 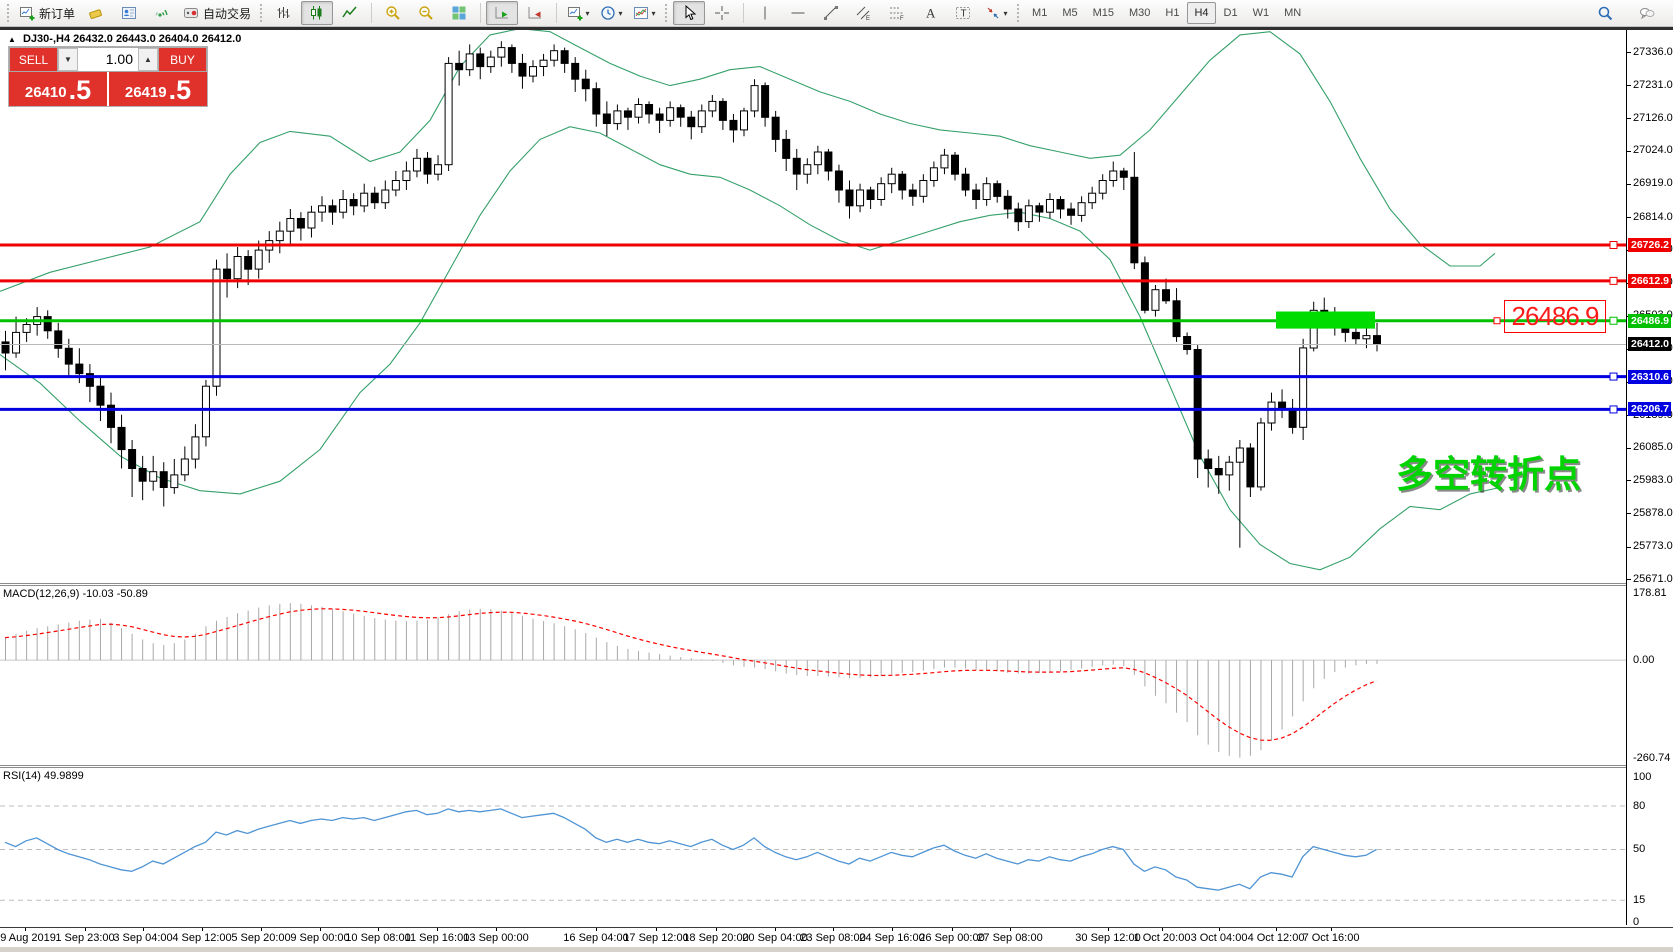 What do you see at coordinates (1219, 938) in the screenshot?
I see `time-axis-label: 3 Oct 04:00` at bounding box center [1219, 938].